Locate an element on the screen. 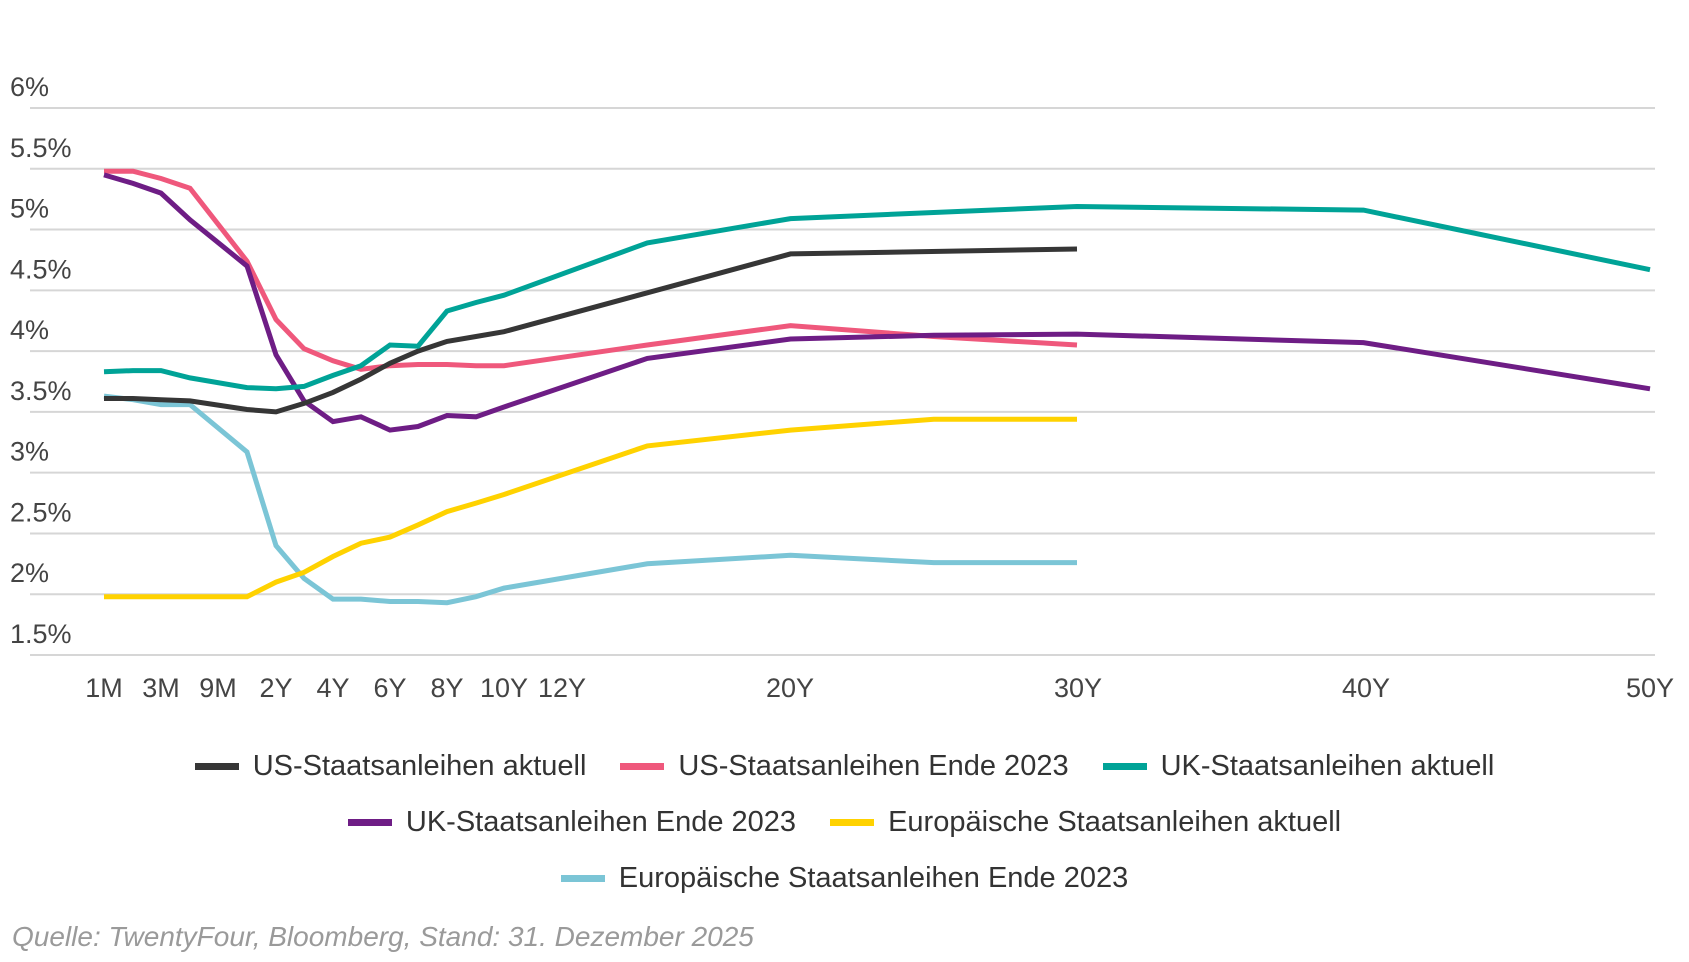  legend-item: UK-Staatsanleihen Ende 2023 is located at coordinates (572, 822).